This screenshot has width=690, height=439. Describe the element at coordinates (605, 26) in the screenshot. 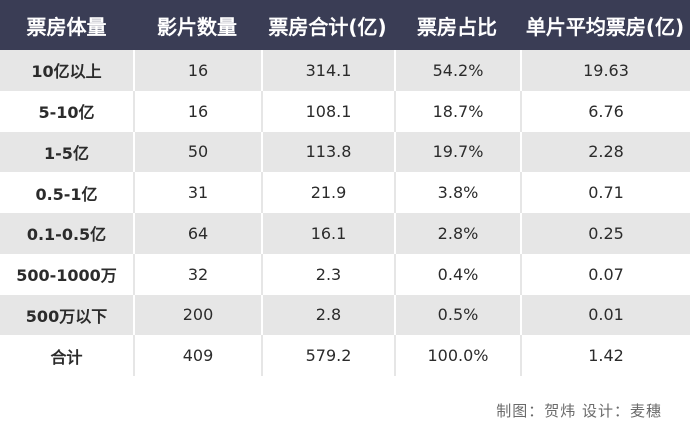

I see `header-avg-per-film: 单片平均票房(亿)` at that location.